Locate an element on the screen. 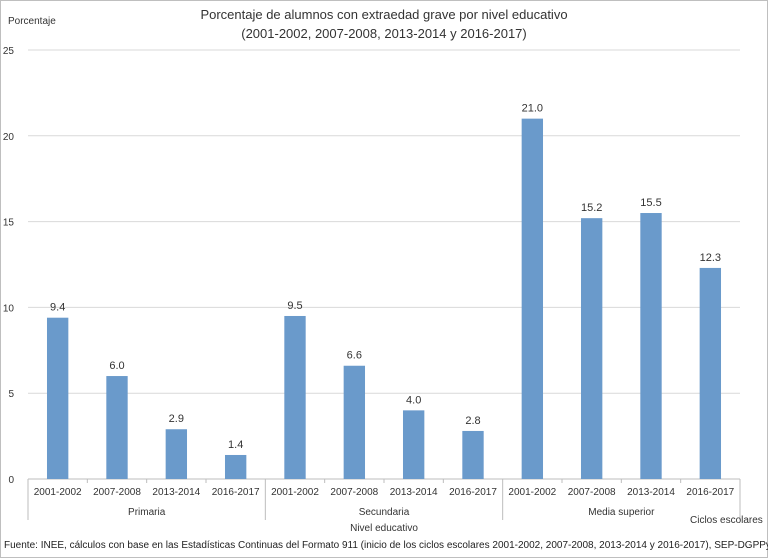 The image size is (768, 558). y-tick-label: 15 is located at coordinates (9, 223).